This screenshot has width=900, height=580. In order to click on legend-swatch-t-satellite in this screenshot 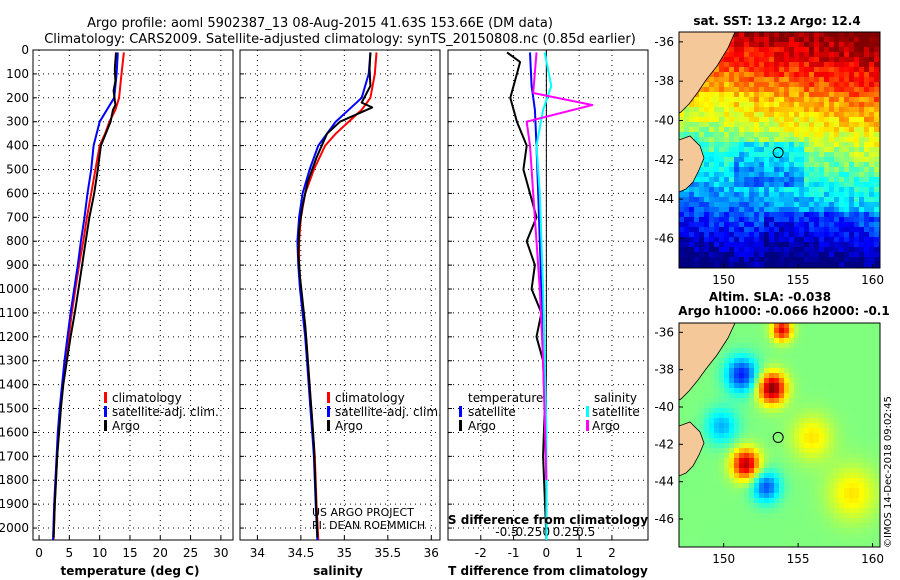, I will do `click(460, 411)`.